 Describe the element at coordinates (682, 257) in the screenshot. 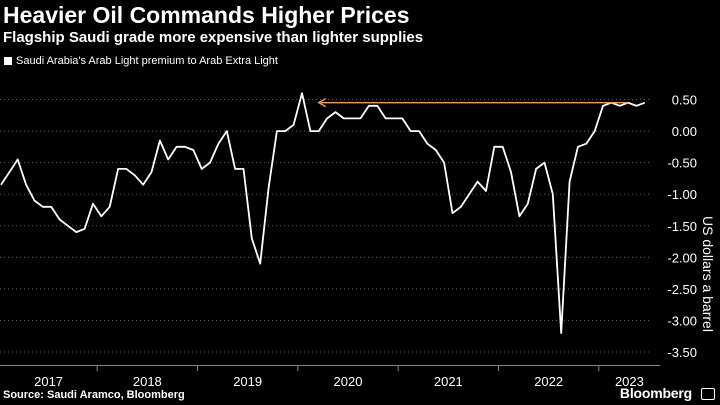

I see `y-tick-label: -2.00` at that location.